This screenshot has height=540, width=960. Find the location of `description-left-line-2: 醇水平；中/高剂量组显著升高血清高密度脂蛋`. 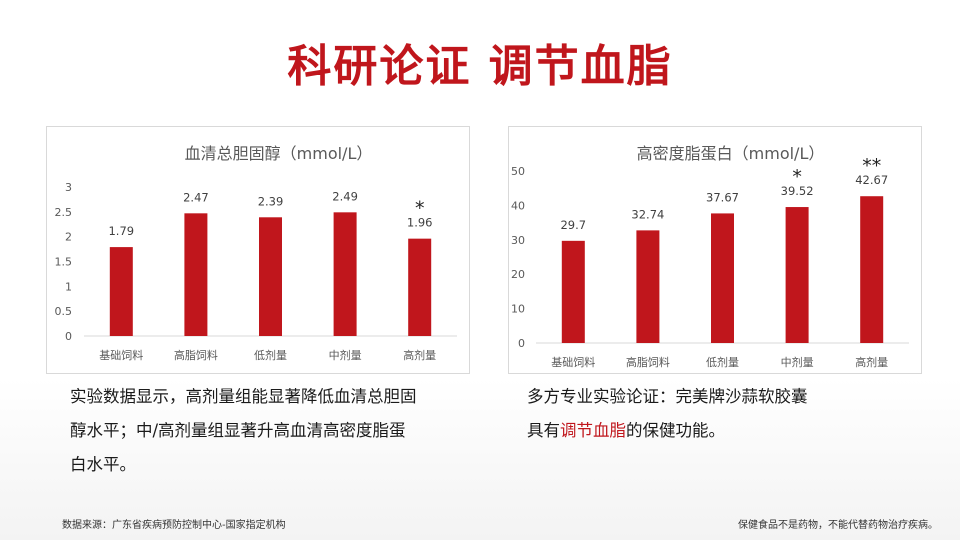

description-left-line-2: 醇水平；中/高剂量组显著升高血清高密度脂蛋 is located at coordinates (238, 430).